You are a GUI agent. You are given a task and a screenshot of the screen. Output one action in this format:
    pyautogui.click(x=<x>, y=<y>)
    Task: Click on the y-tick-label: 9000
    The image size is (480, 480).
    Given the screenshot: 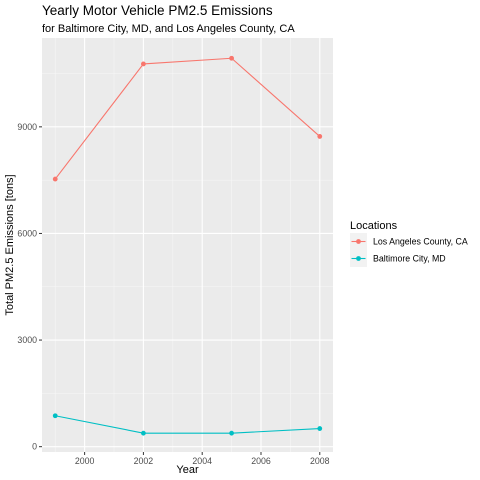 What is the action you would take?
    pyautogui.click(x=27, y=127)
    